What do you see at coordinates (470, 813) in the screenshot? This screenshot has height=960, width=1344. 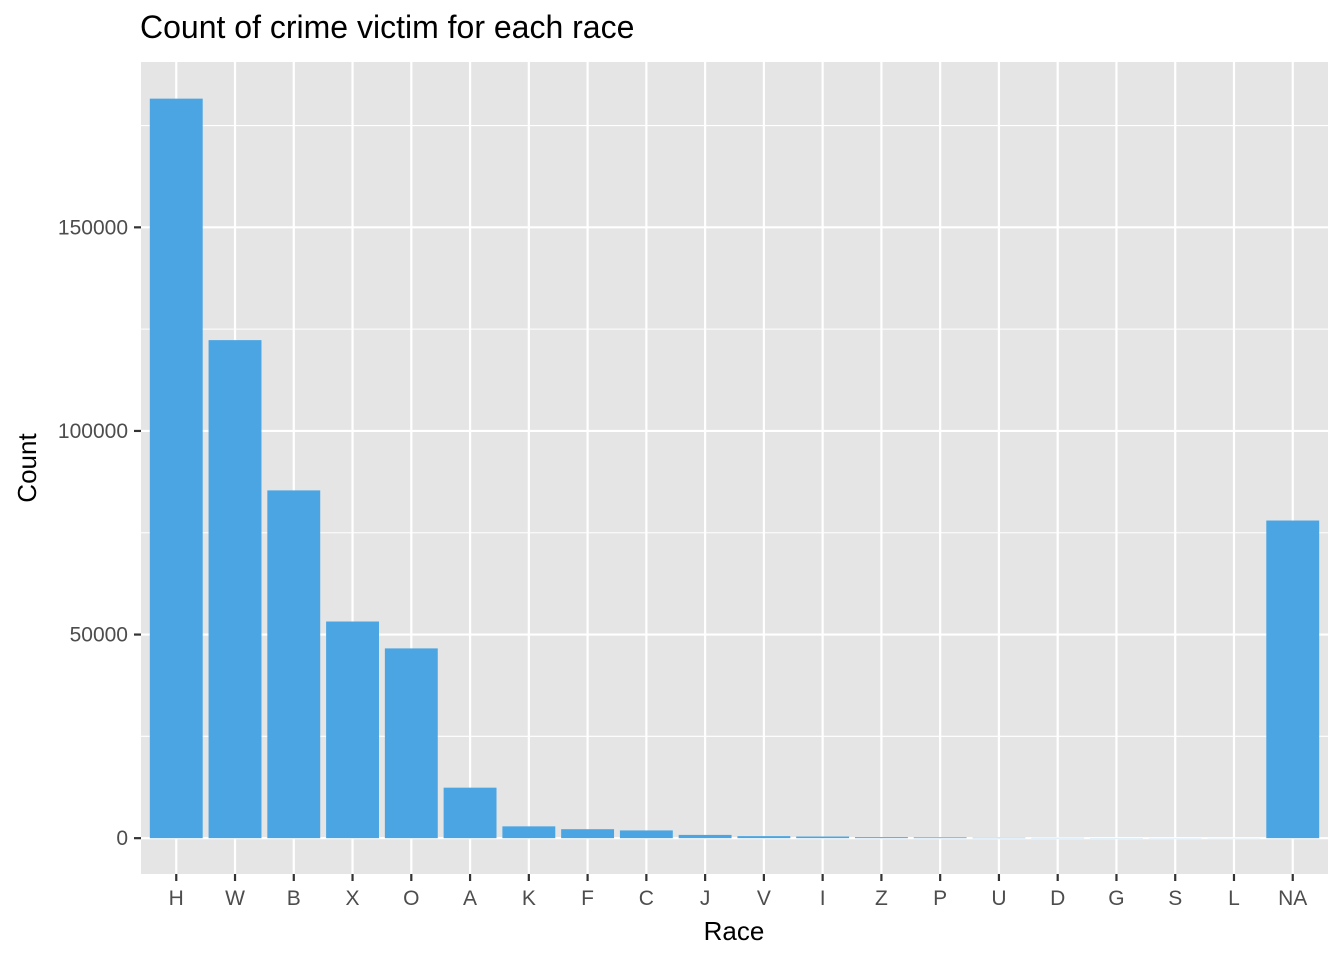 I see `bar-a` at bounding box center [470, 813].